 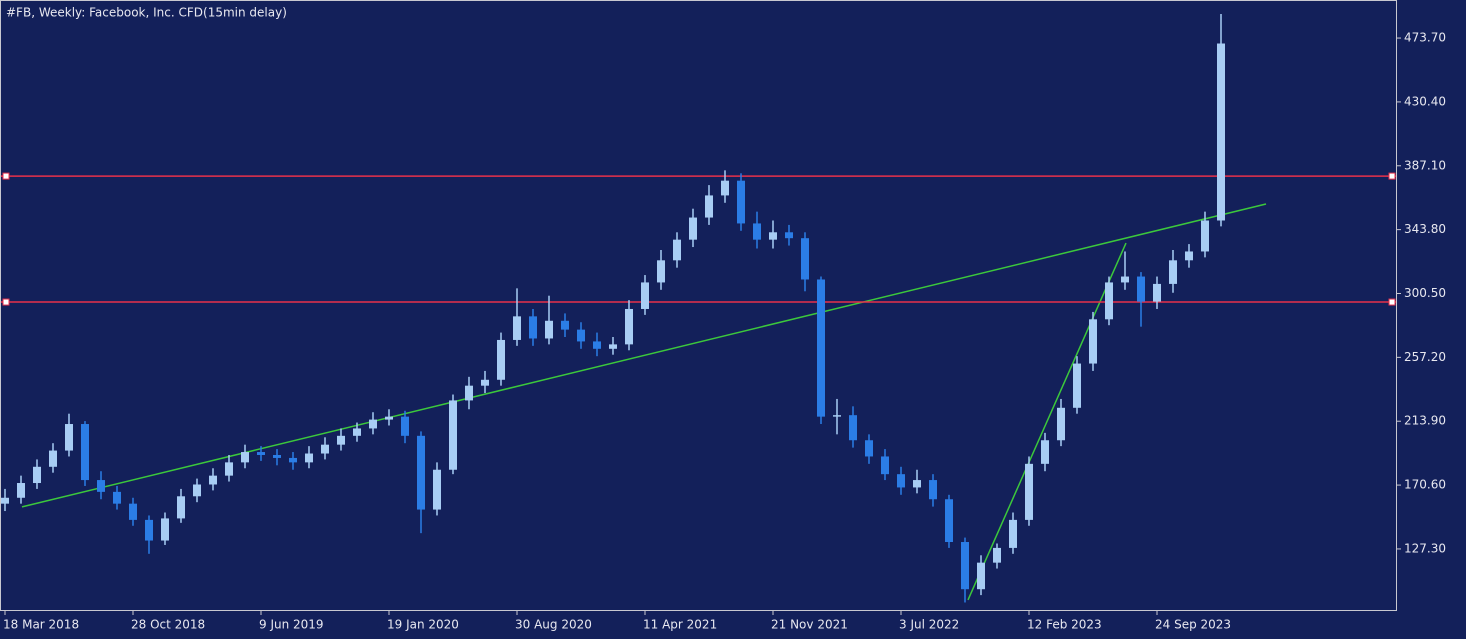 What do you see at coordinates (1064, 625) in the screenshot?
I see `x-tick-label: 12 Feb 2023` at bounding box center [1064, 625].